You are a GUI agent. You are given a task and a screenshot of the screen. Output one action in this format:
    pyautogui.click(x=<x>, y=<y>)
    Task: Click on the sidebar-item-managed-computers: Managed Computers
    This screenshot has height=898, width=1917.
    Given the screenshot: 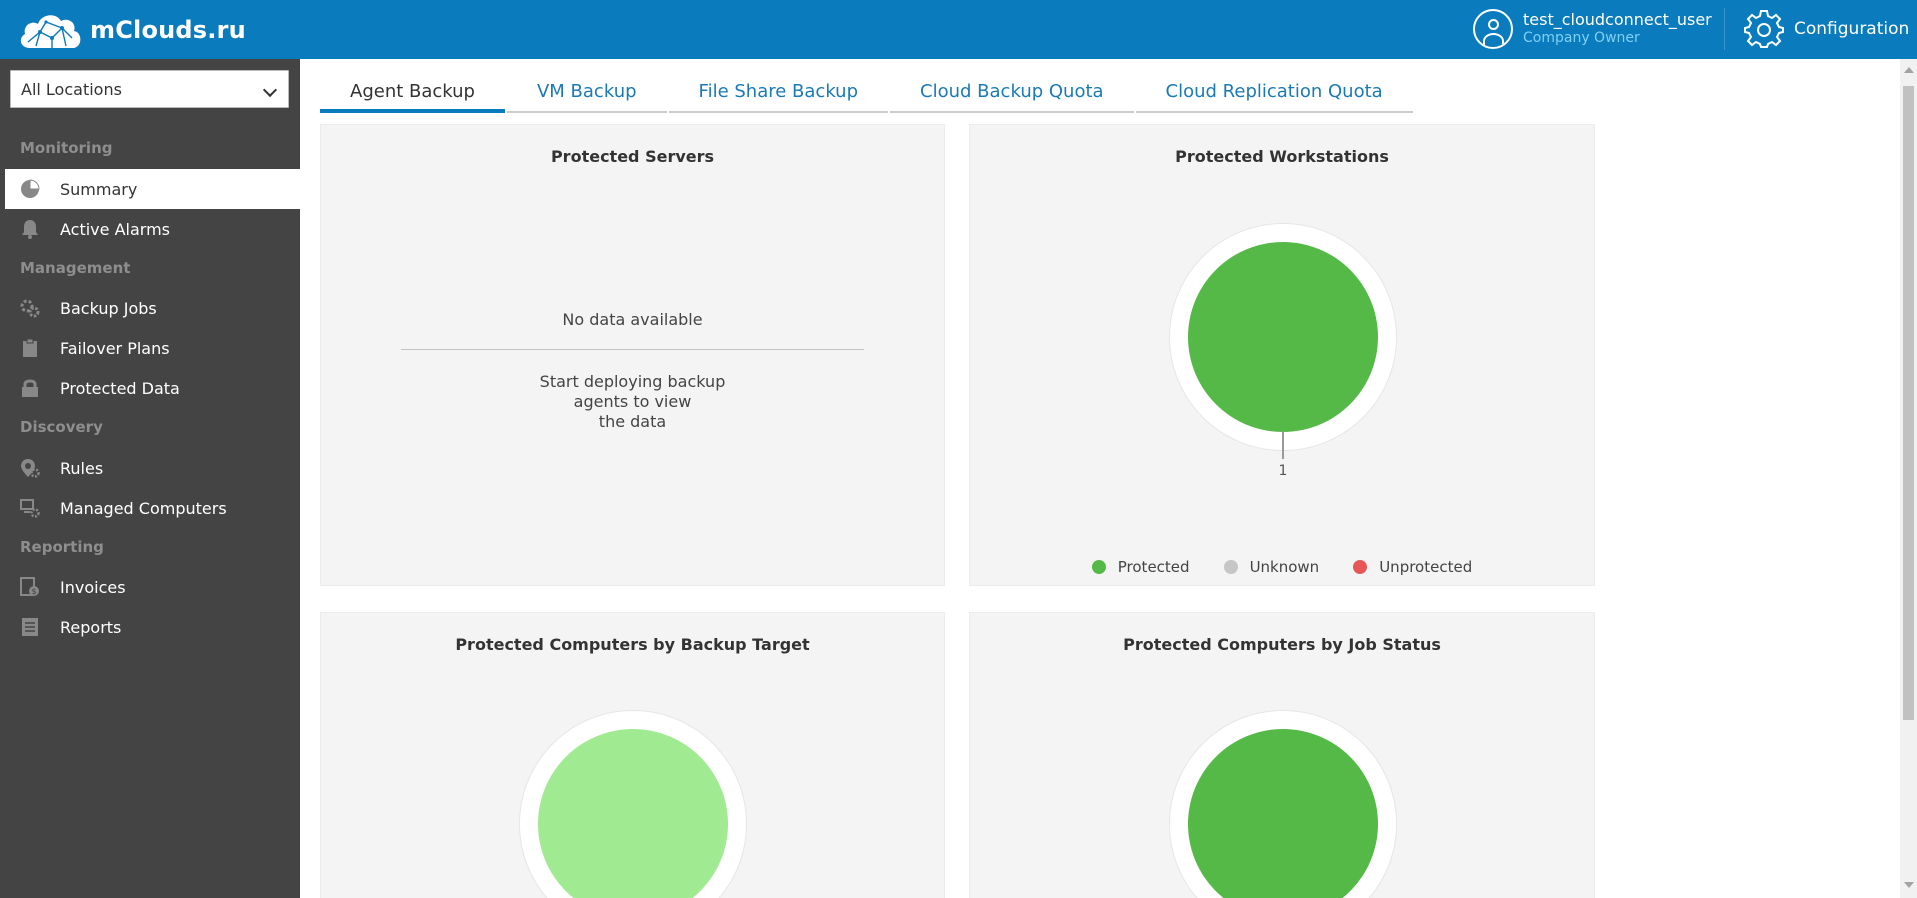 What is the action you would take?
    pyautogui.click(x=150, y=508)
    